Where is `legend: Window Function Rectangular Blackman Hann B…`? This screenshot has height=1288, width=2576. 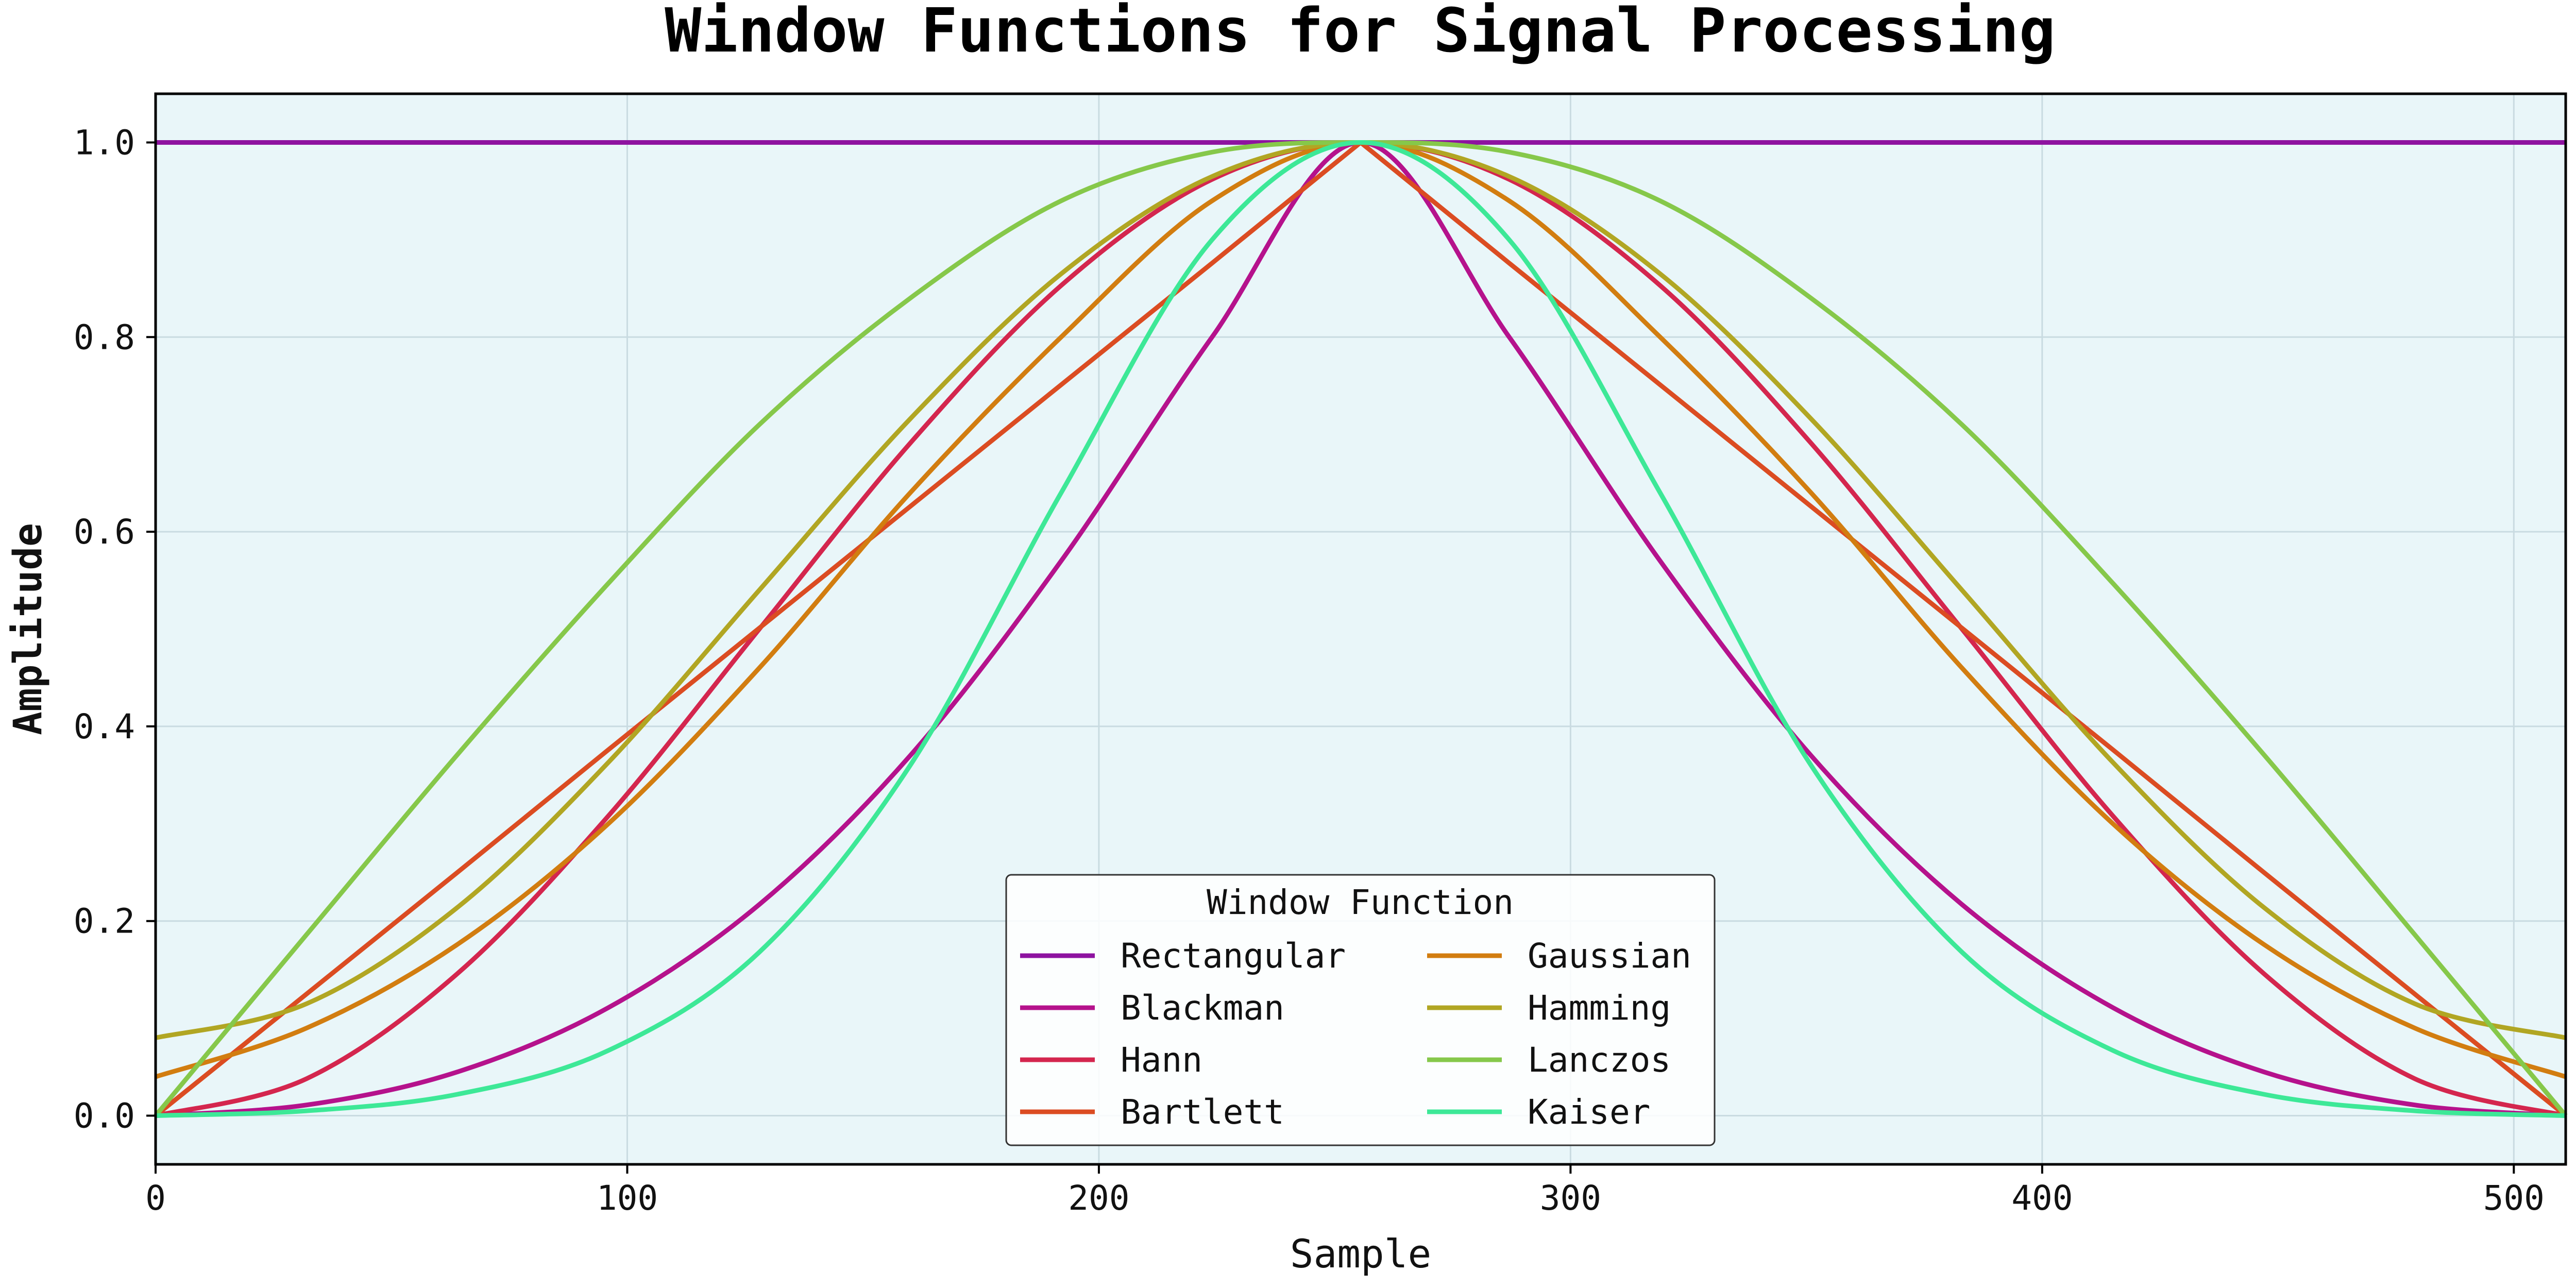 legend: Window Function Rectangular Blackman Hann B… is located at coordinates (1360, 1010).